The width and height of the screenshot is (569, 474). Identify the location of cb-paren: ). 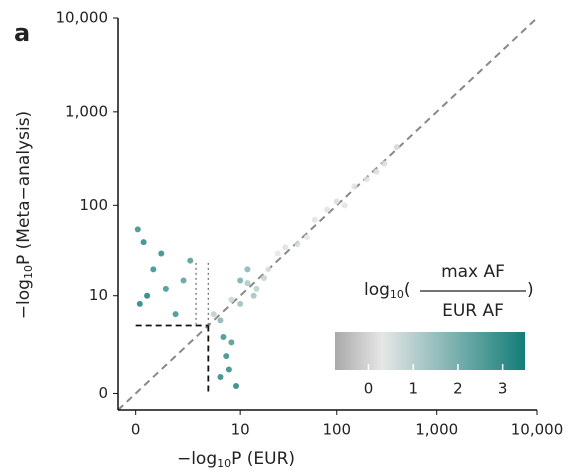
(530, 290).